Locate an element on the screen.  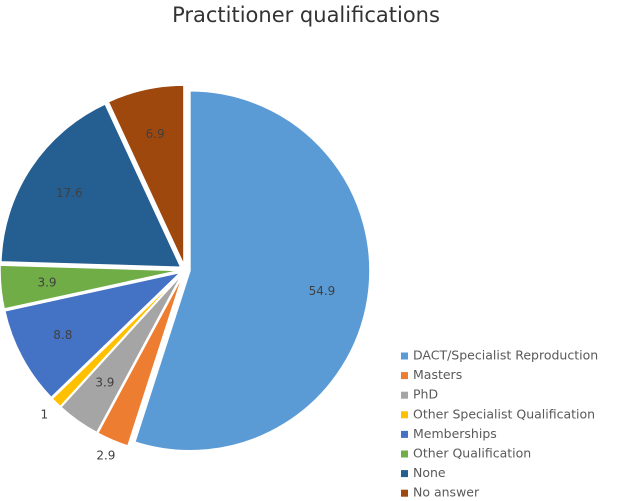
data-label: 1 is located at coordinates (44, 414).